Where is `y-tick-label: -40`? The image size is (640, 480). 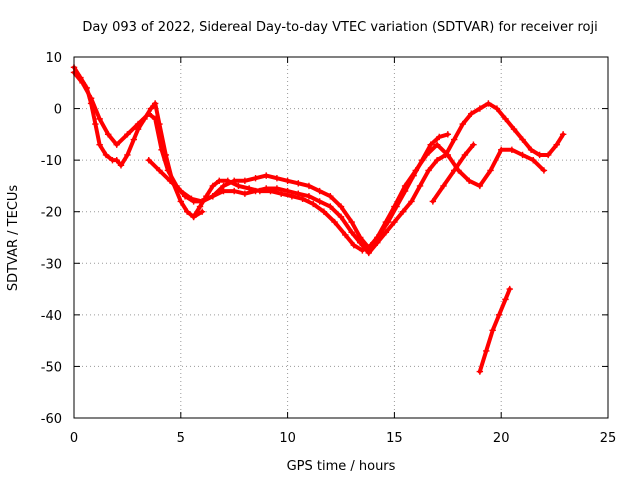
y-tick-label: -40 is located at coordinates (51, 316).